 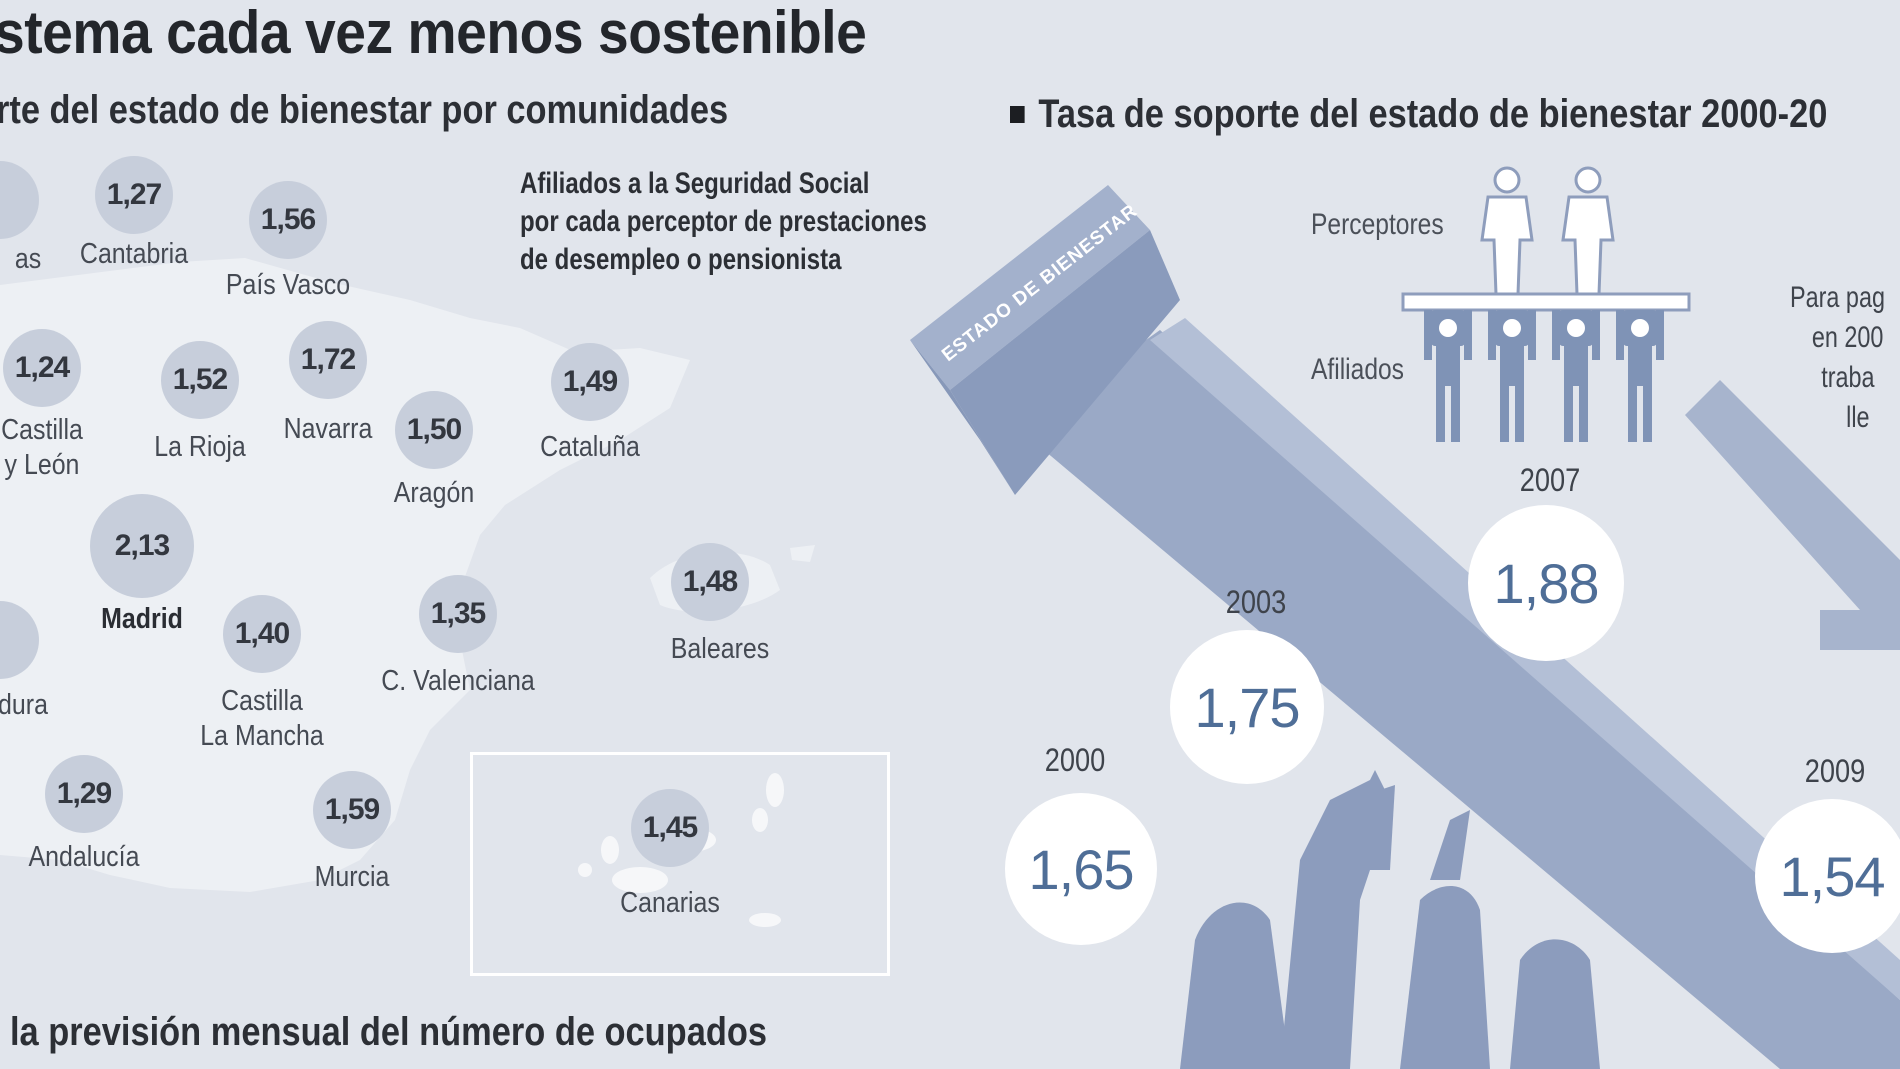 What do you see at coordinates (1256, 602) in the screenshot?
I see `year-label: 2003` at bounding box center [1256, 602].